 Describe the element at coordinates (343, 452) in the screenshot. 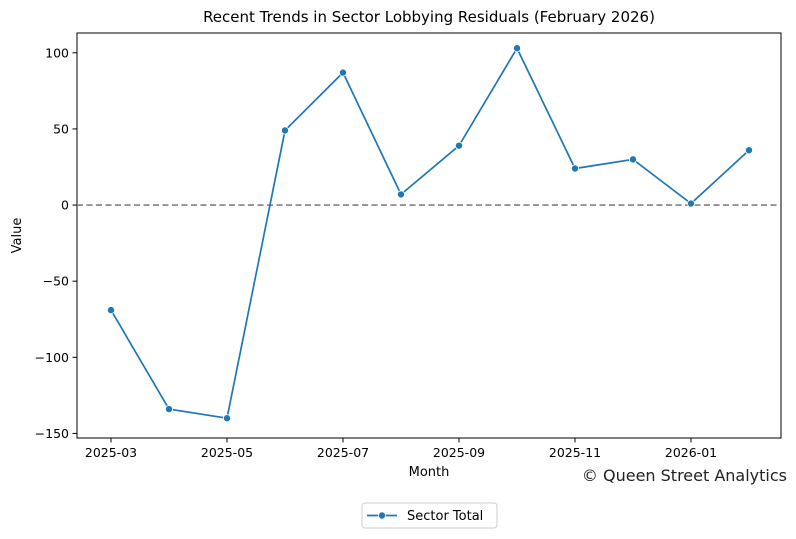

I see `x-tick-label: 2025-07` at that location.